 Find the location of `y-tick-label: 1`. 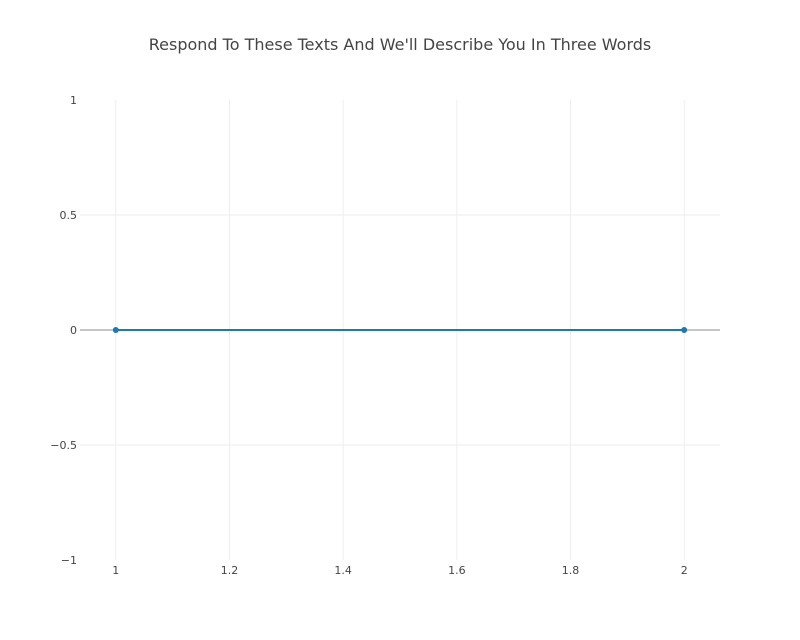

y-tick-label: 1 is located at coordinates (73, 100).